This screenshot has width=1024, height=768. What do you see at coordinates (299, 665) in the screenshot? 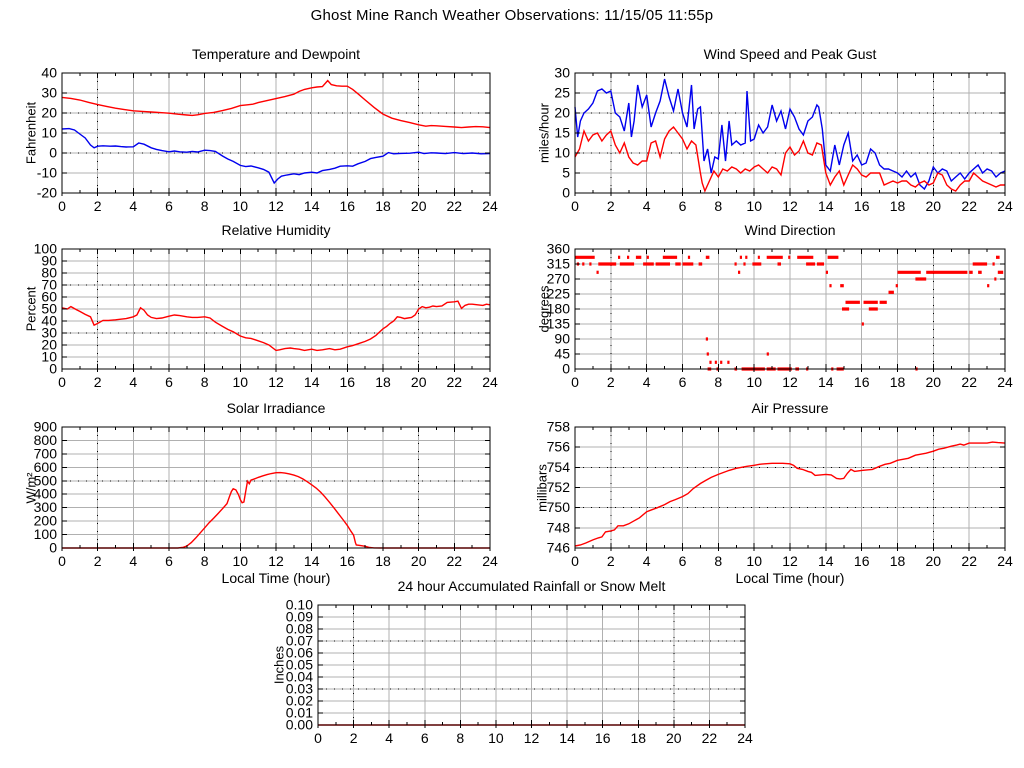
I see `svg-text: 0.05` at bounding box center [299, 665].